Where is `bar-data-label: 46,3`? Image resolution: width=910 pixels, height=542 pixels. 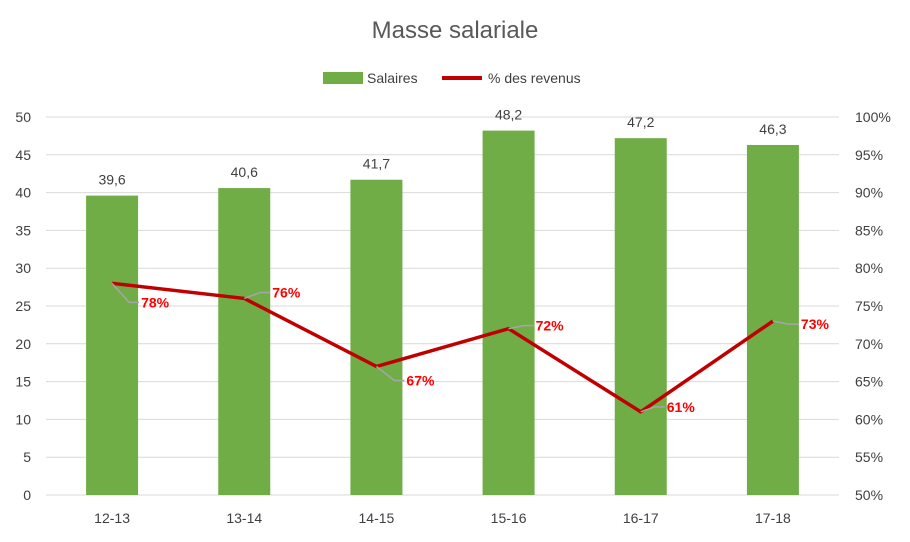 bar-data-label: 46,3 is located at coordinates (772, 129).